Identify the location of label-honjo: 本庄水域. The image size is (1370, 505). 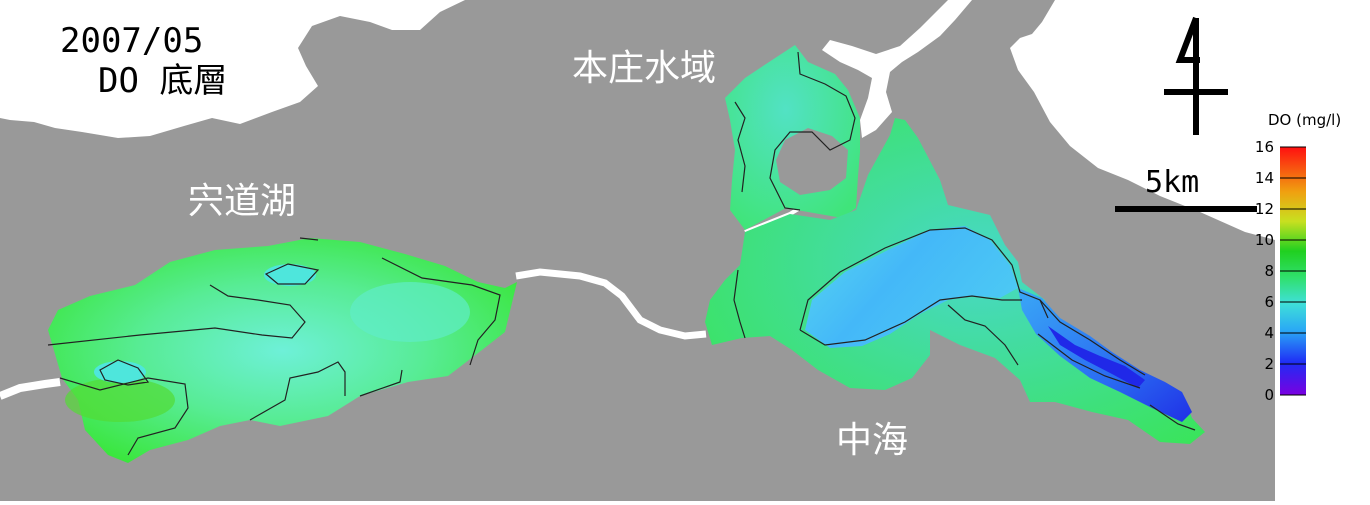
(644, 68).